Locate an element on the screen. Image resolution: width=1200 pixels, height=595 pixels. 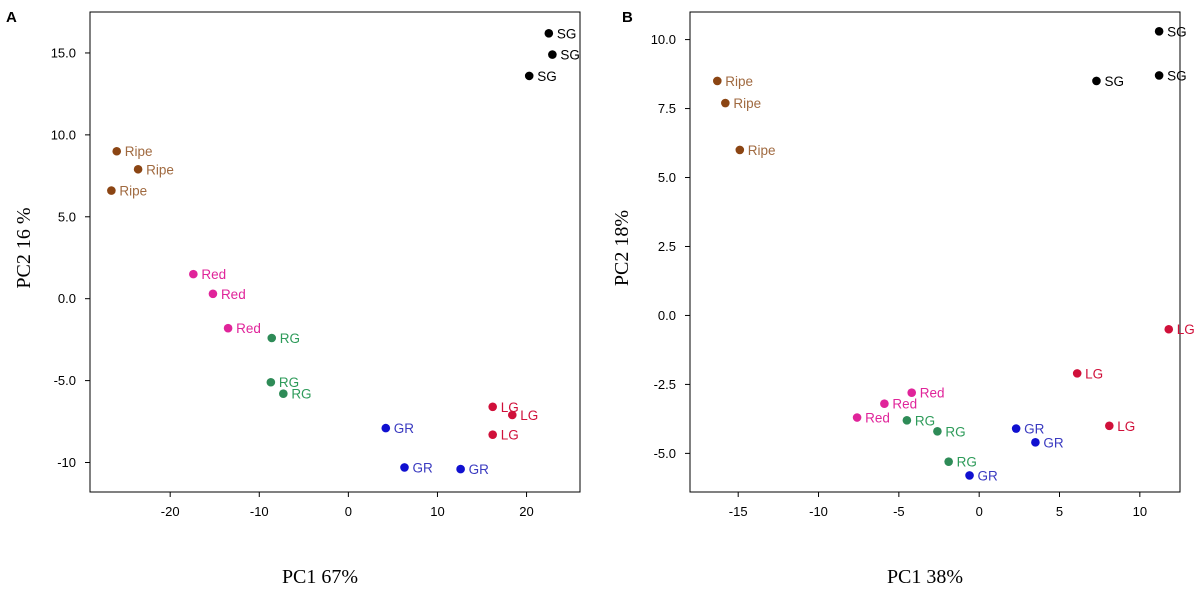
panel-a-point-label-3: Ripe is located at coordinates (139, 151).